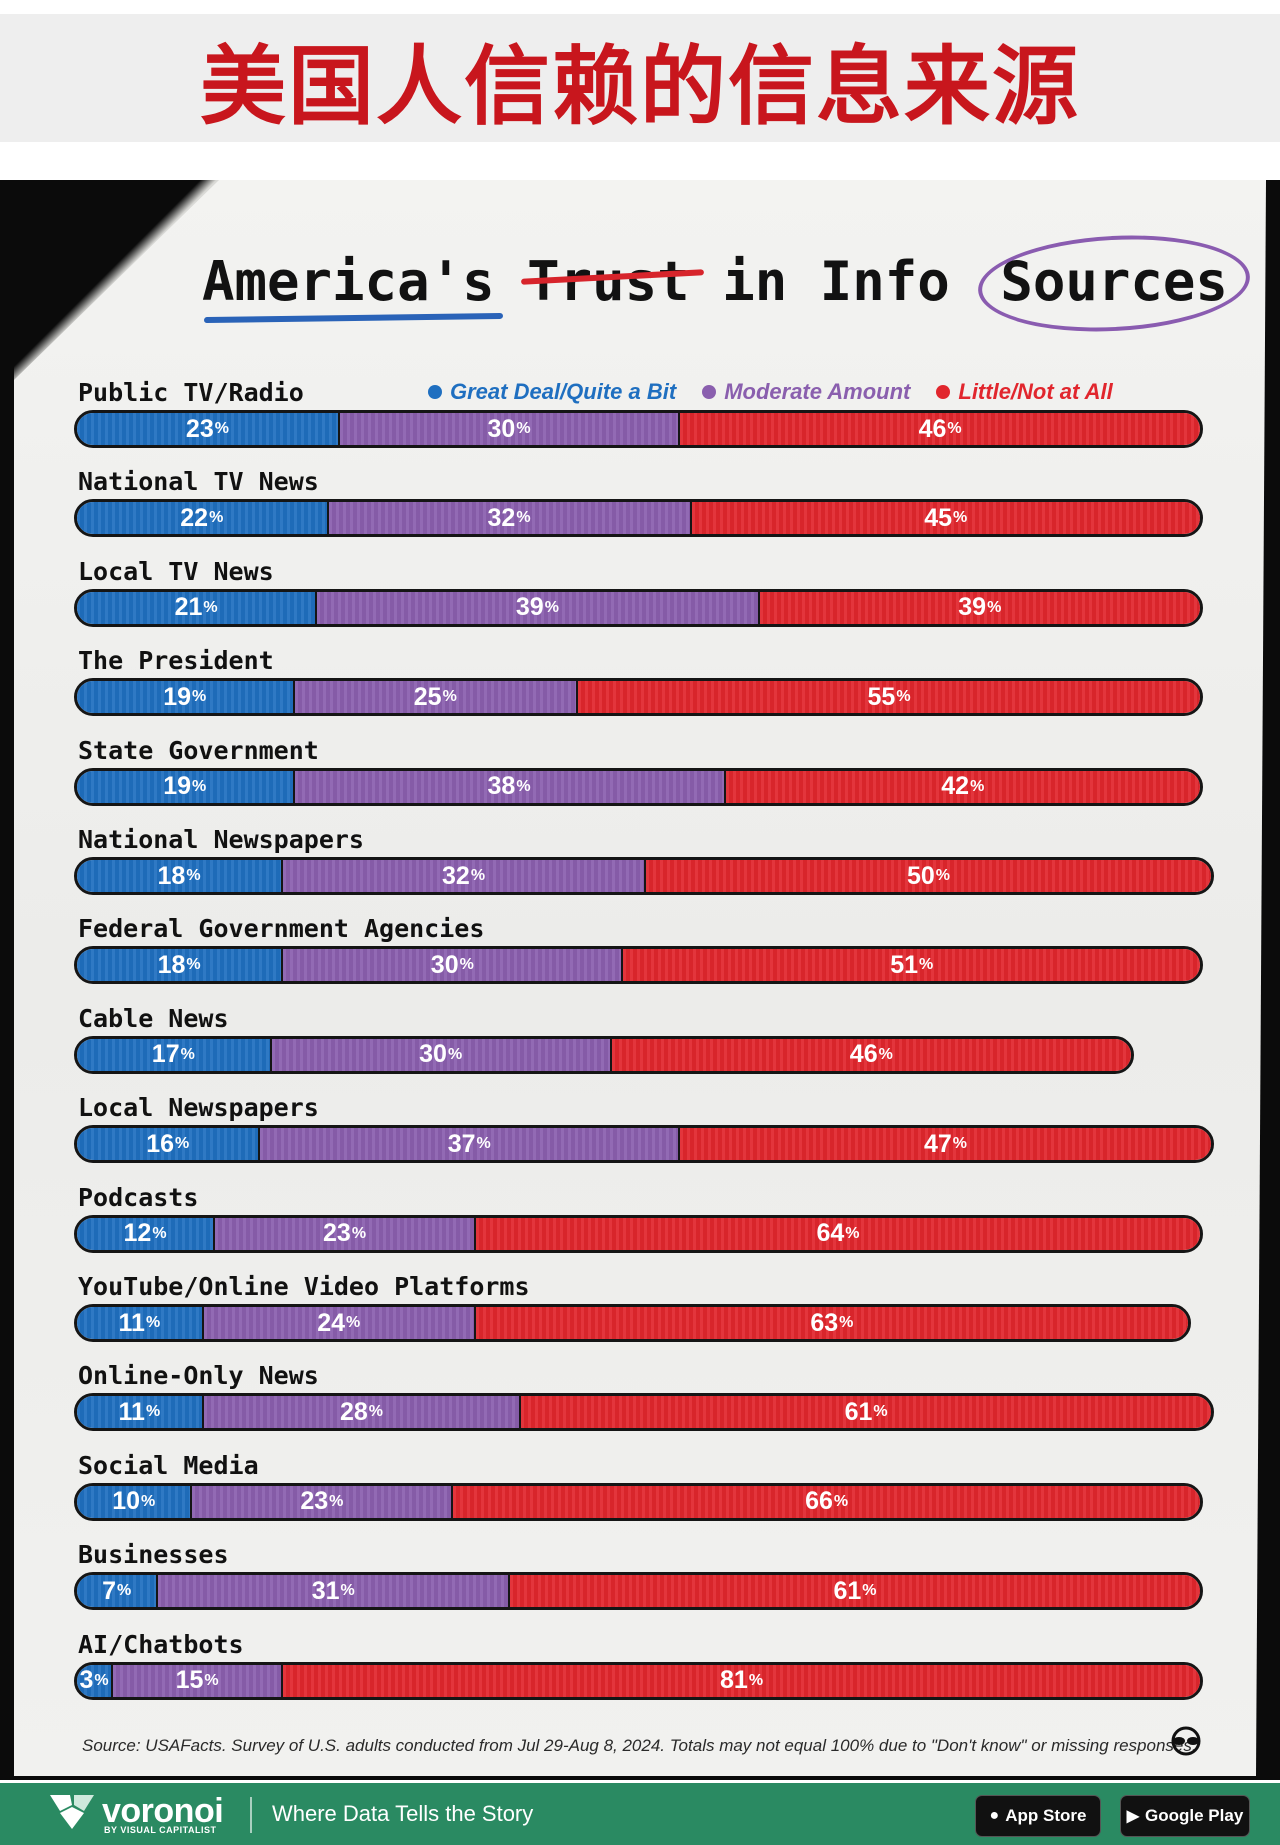 The height and width of the screenshot is (1845, 1280). I want to click on data-label: 25, so click(427, 696).